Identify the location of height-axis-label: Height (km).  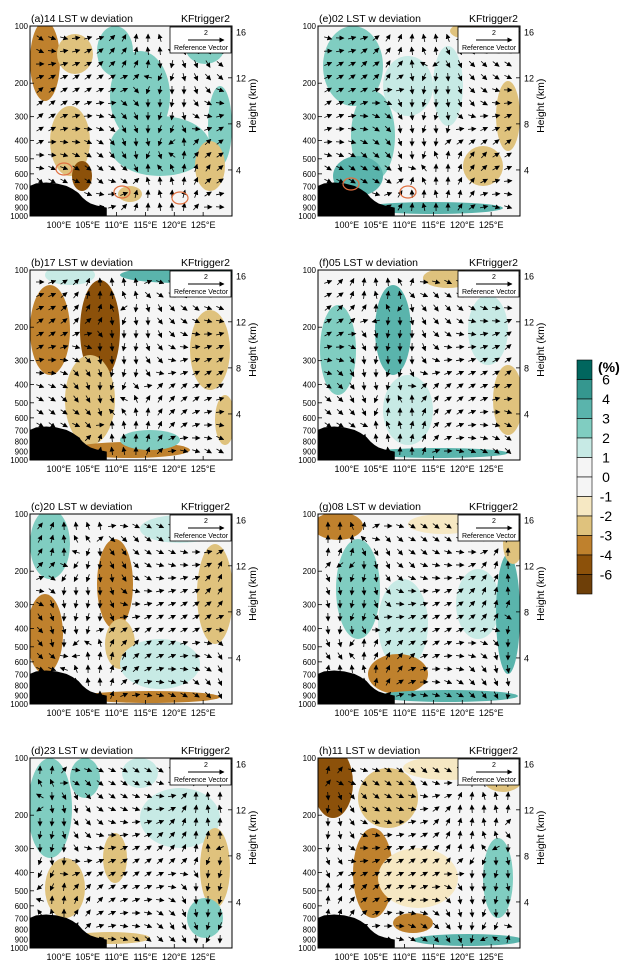
(541, 350).